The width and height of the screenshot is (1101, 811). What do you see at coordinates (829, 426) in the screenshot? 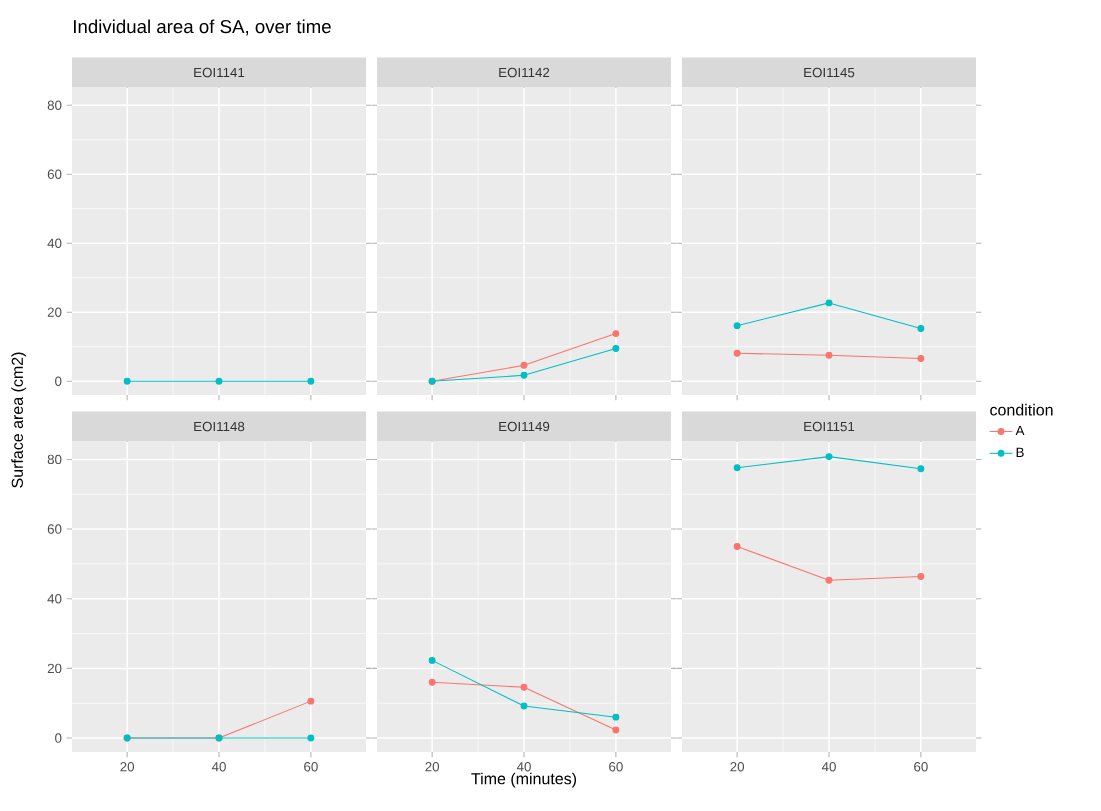
I see `chart-subtitle: EOI1151` at bounding box center [829, 426].